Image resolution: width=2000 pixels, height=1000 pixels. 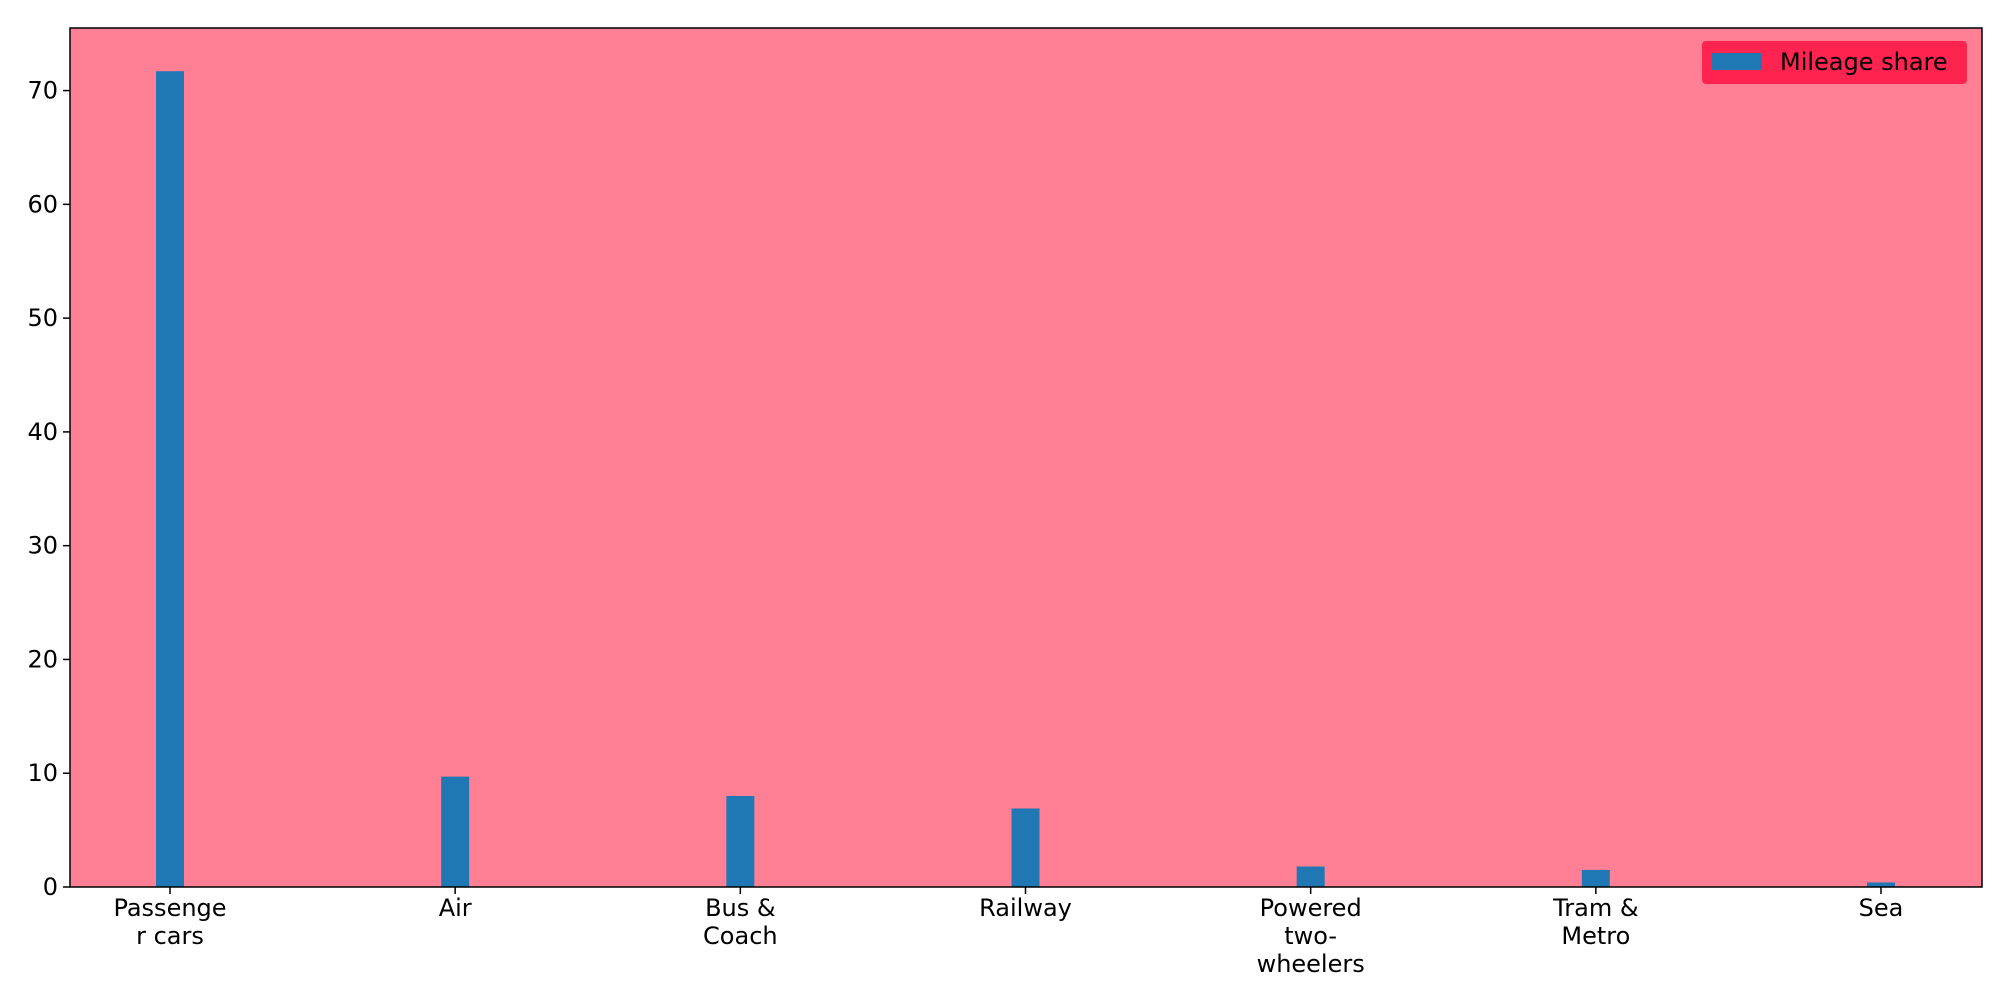 I want to click on y-tick-label-4: 40, so click(x=42, y=432).